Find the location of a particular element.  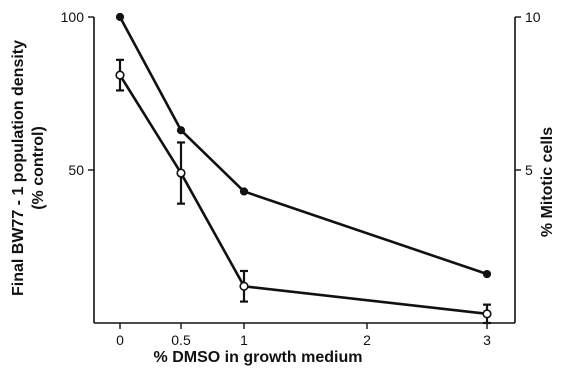

right-axis-title: % Mitotic cells is located at coordinates (547, 182).